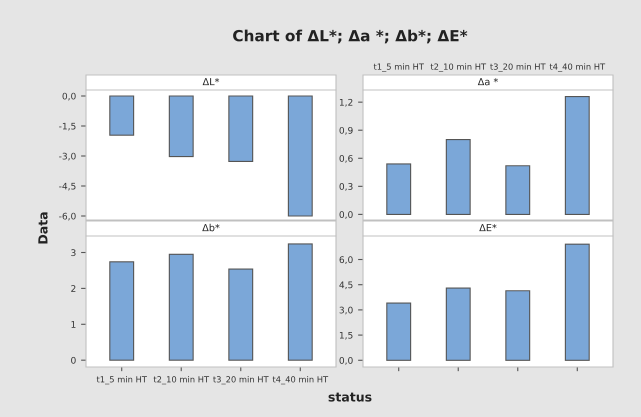  What do you see at coordinates (488, 228) in the screenshot?
I see `chart-title: ΔE*` at bounding box center [488, 228].